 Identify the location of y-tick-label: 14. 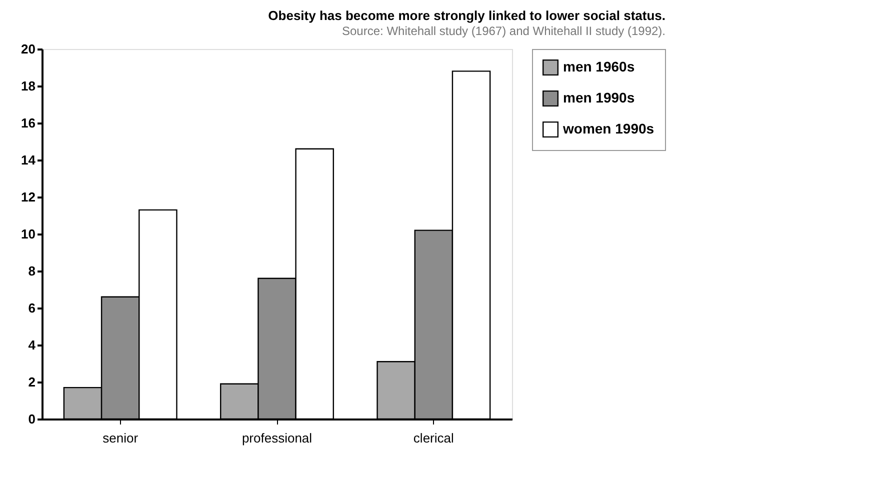
(28, 160).